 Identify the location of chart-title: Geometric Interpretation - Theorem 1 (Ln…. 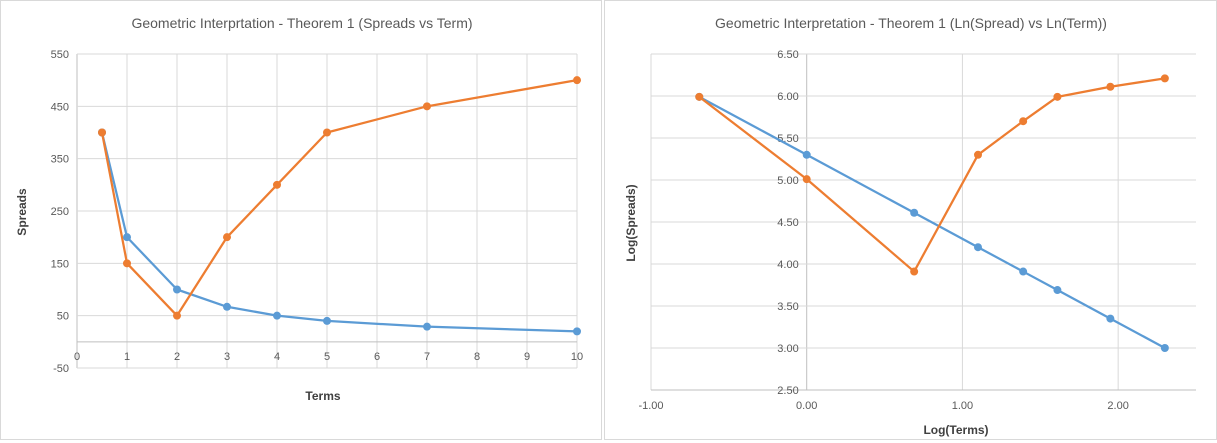
(911, 23).